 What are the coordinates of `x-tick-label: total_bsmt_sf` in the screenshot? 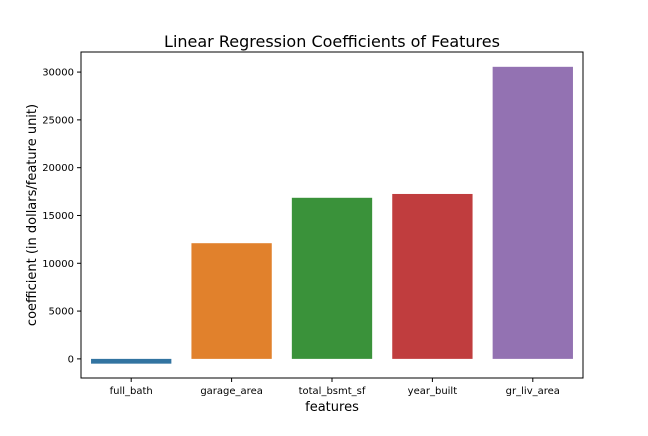 It's located at (332, 391).